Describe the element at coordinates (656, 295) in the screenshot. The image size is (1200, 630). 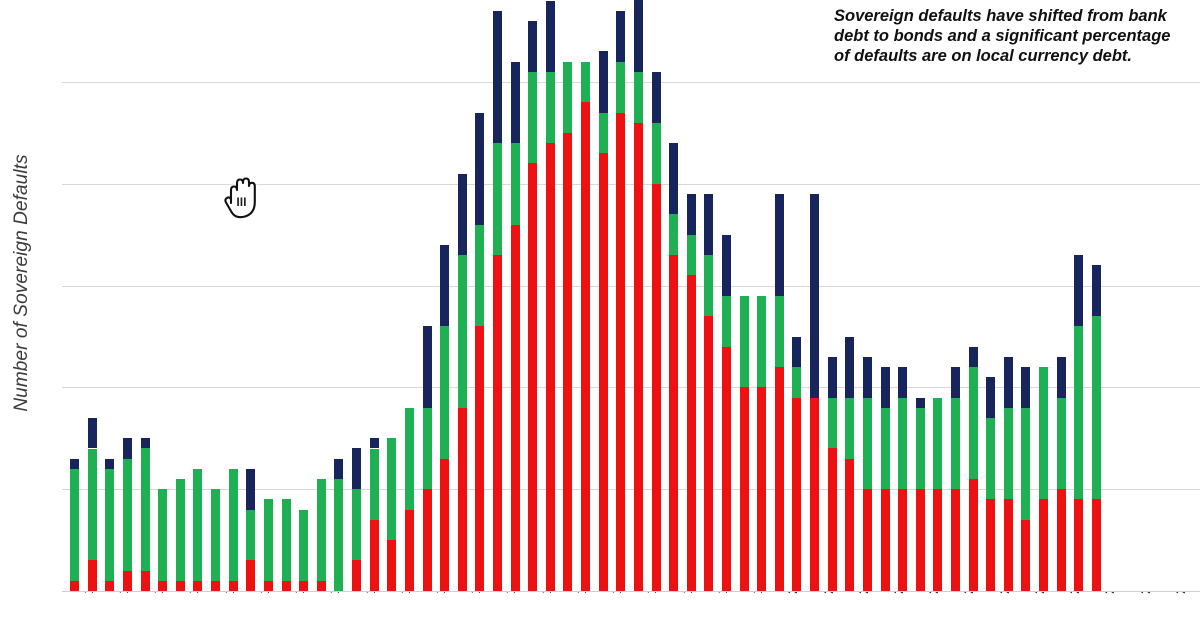
I see `bar-1993` at that location.